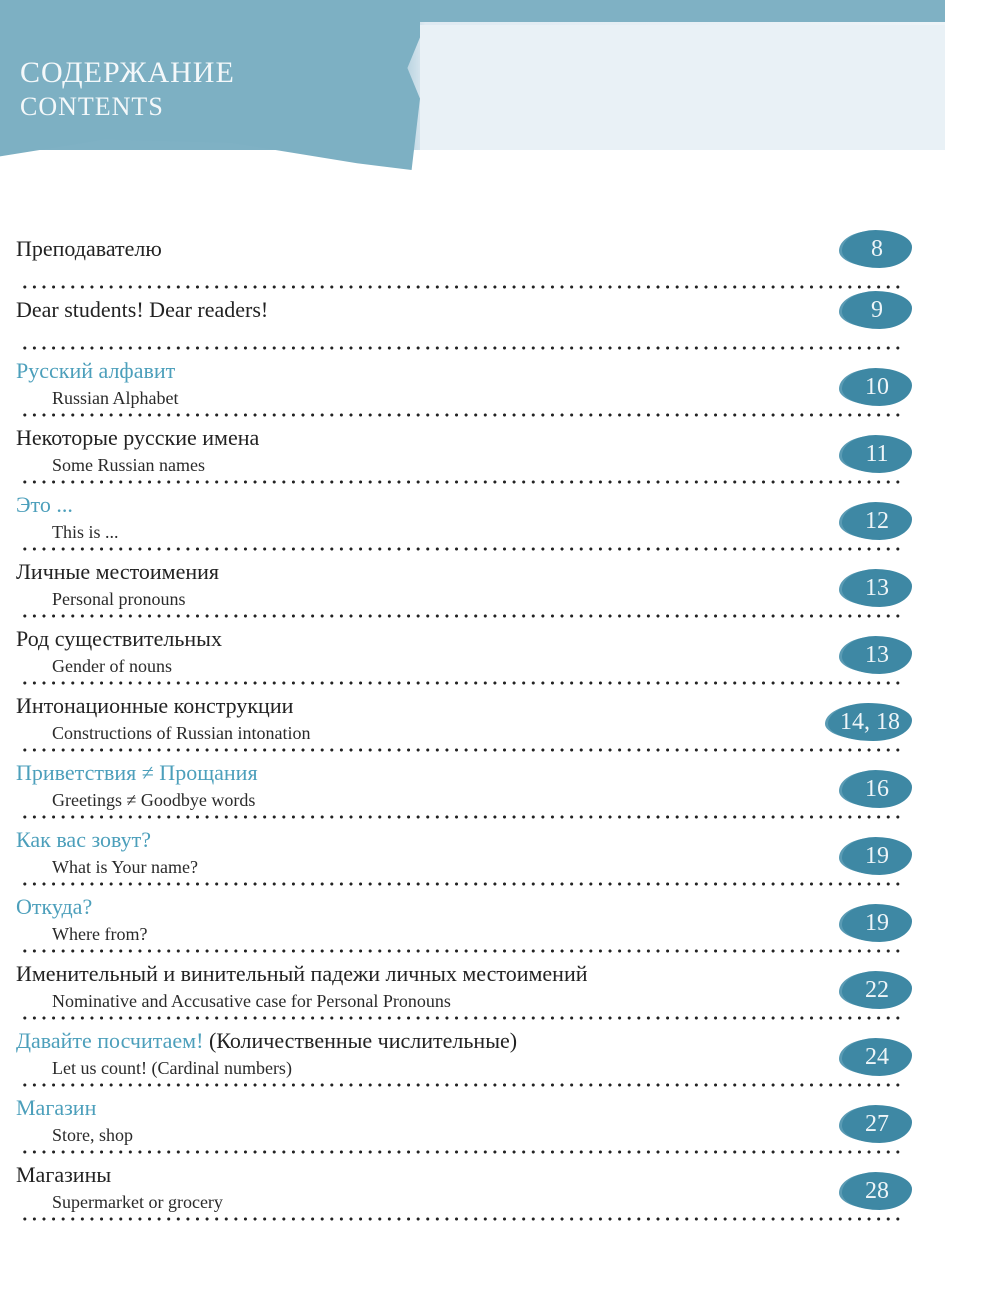  I want to click on entry-title: Личные местоимения, so click(117, 572).